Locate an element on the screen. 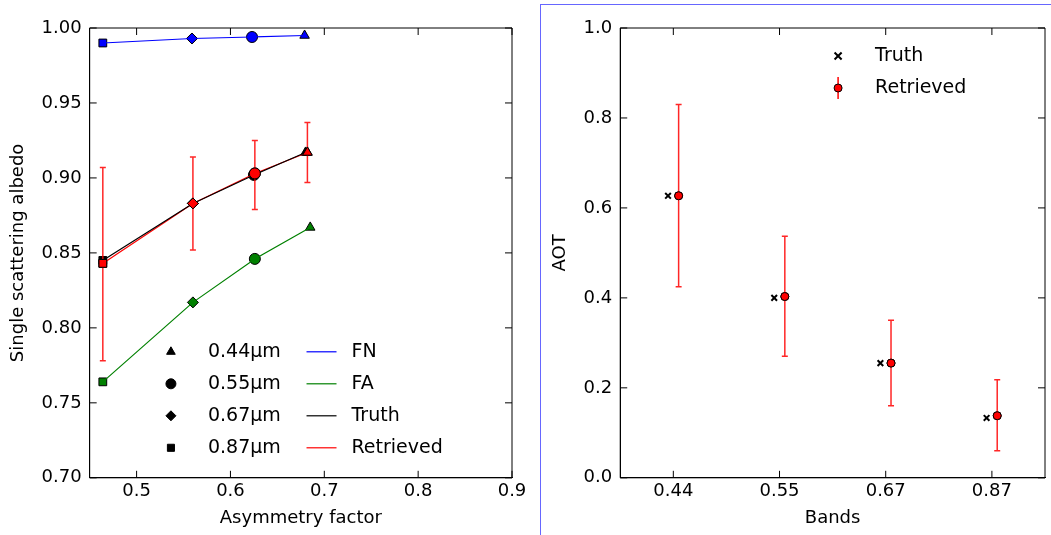 This screenshot has height=535, width=1051. x-tick-label: 0.87 is located at coordinates (991, 490).